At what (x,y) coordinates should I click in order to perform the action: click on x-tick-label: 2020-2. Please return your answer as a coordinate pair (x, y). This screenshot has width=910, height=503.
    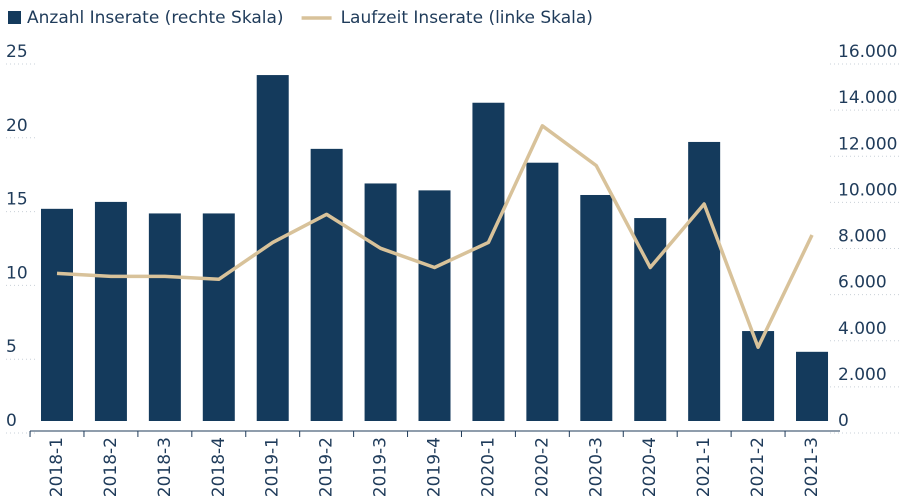
    Looking at the image, I should click on (542, 467).